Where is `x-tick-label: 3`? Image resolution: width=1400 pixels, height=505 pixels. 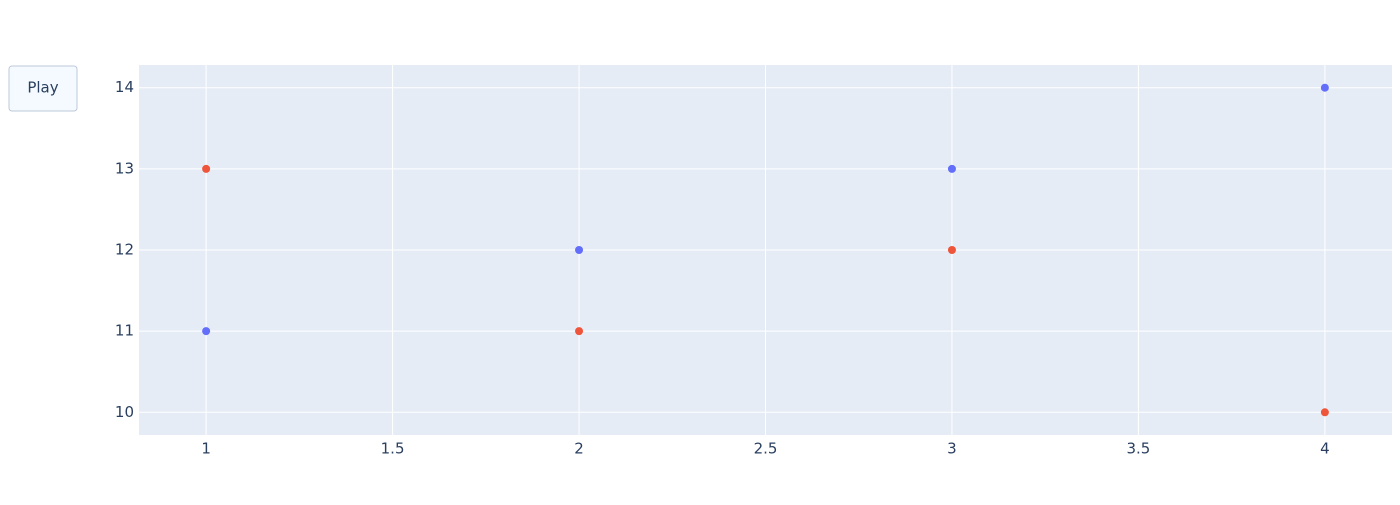
x-tick-label: 3 is located at coordinates (952, 449).